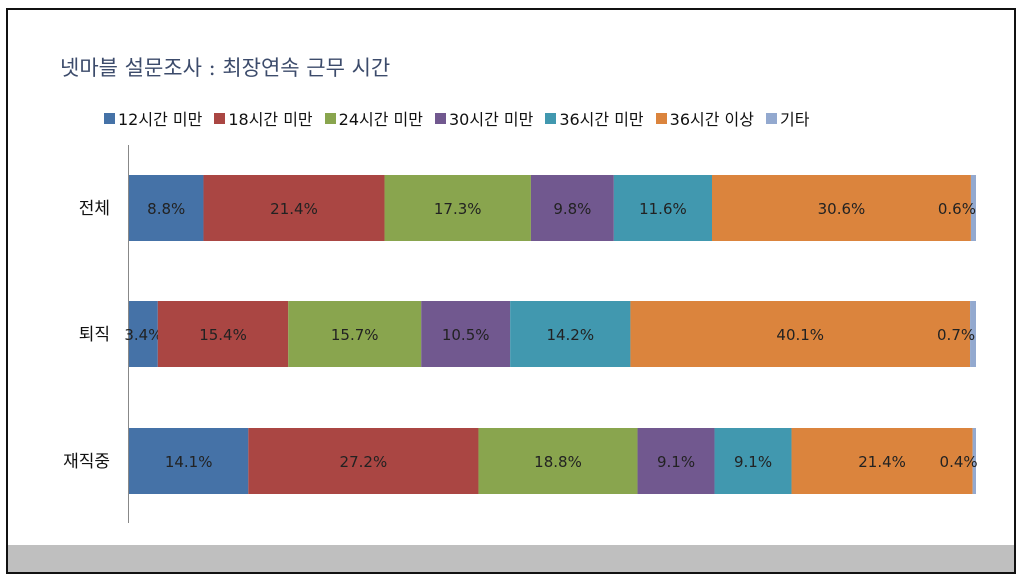 This screenshot has height=582, width=1024. Describe the element at coordinates (601, 119) in the screenshot. I see `legend-label: 36시간 미만` at that location.